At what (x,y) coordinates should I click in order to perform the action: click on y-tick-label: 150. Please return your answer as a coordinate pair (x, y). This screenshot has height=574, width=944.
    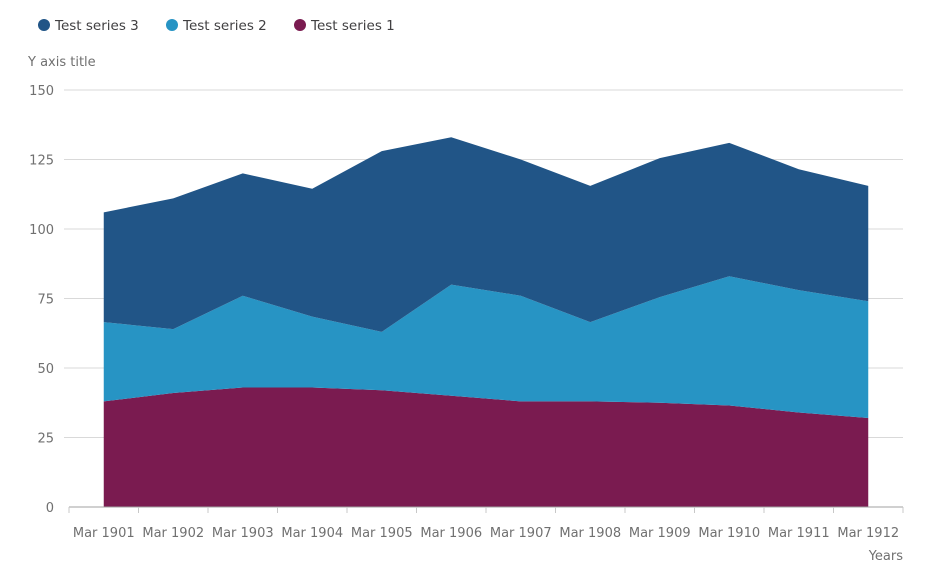
    Looking at the image, I should click on (41, 91).